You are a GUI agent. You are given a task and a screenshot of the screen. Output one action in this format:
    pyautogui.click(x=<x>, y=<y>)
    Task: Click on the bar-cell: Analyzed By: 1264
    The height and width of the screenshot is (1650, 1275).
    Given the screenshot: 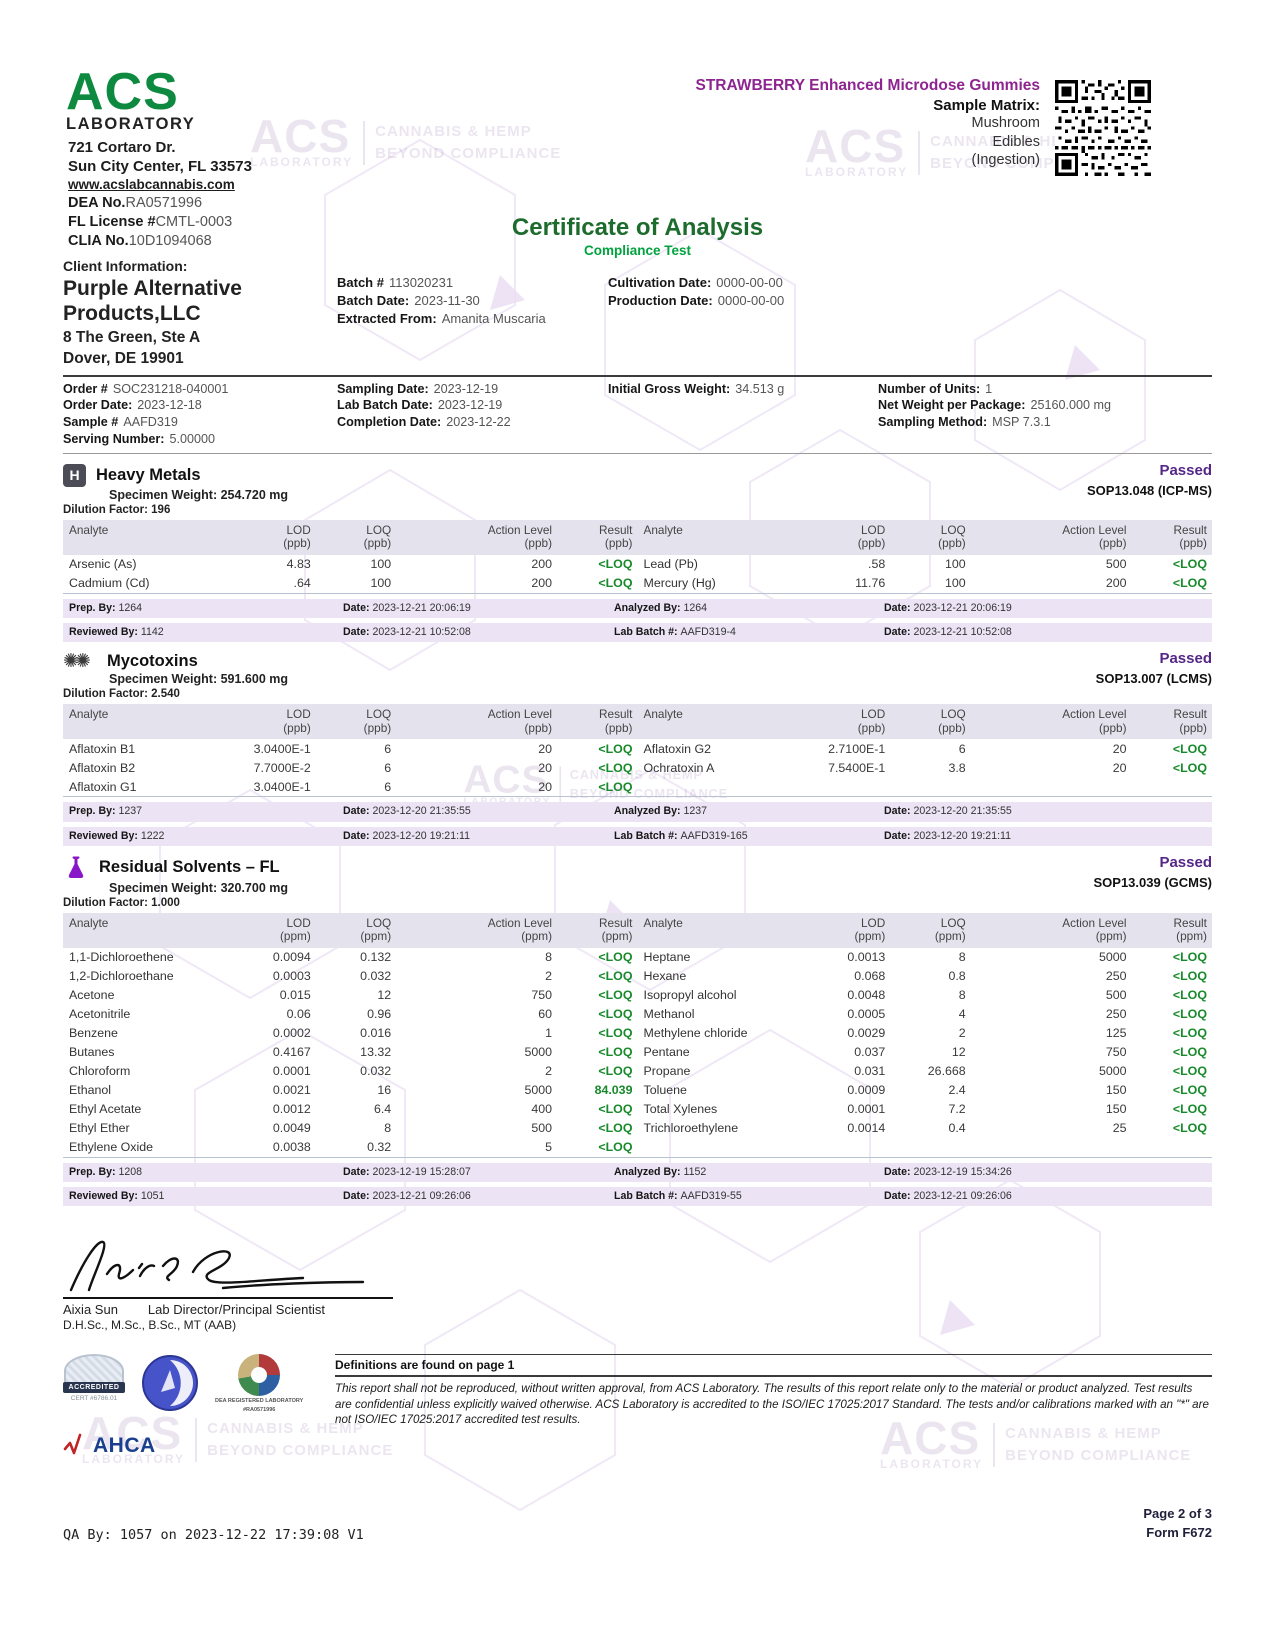 What is the action you would take?
    pyautogui.click(x=661, y=607)
    